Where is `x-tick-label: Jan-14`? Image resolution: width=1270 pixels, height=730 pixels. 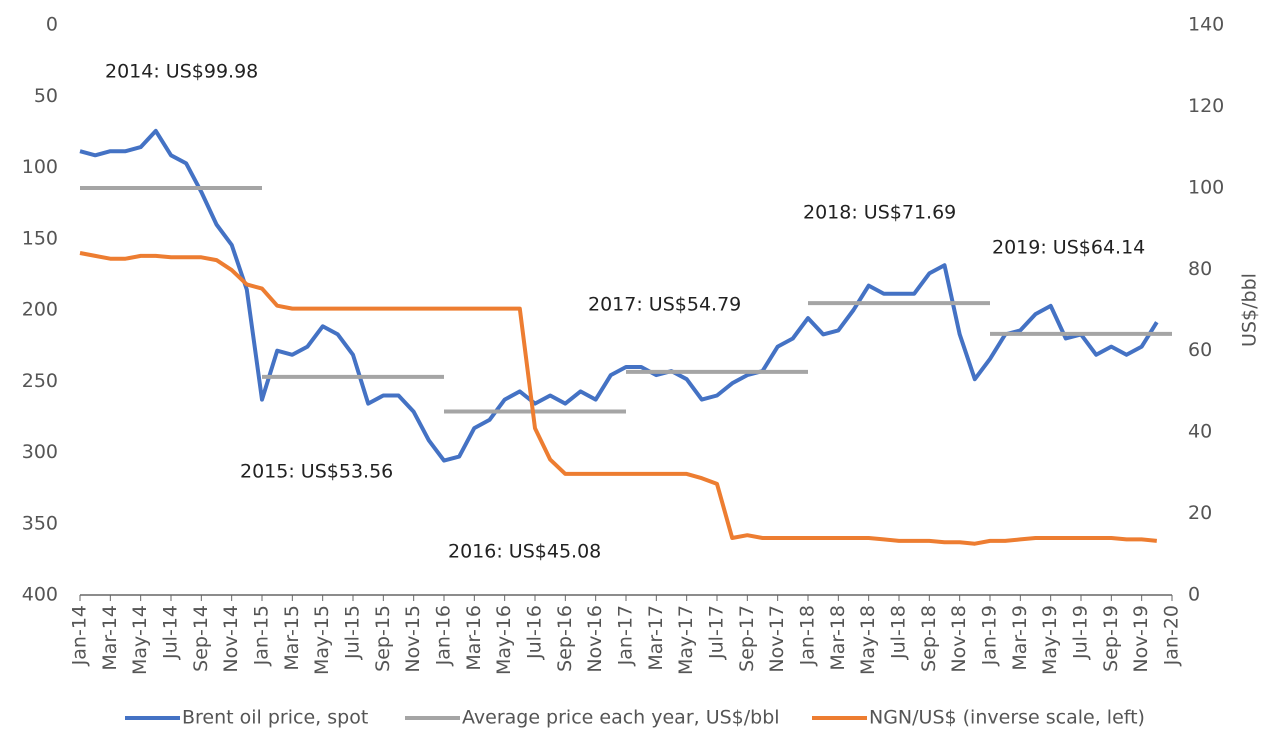
x-tick-label: Jan-14 is located at coordinates (80, 635).